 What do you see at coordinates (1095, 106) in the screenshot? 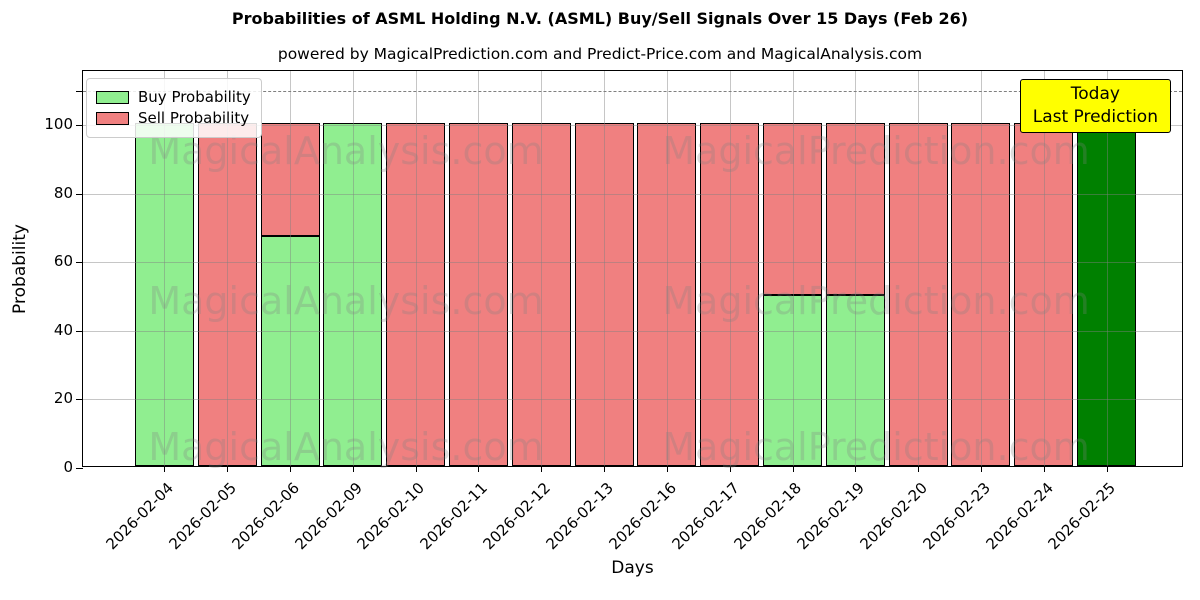
I see `today-annotation: Today Last Prediction` at bounding box center [1095, 106].